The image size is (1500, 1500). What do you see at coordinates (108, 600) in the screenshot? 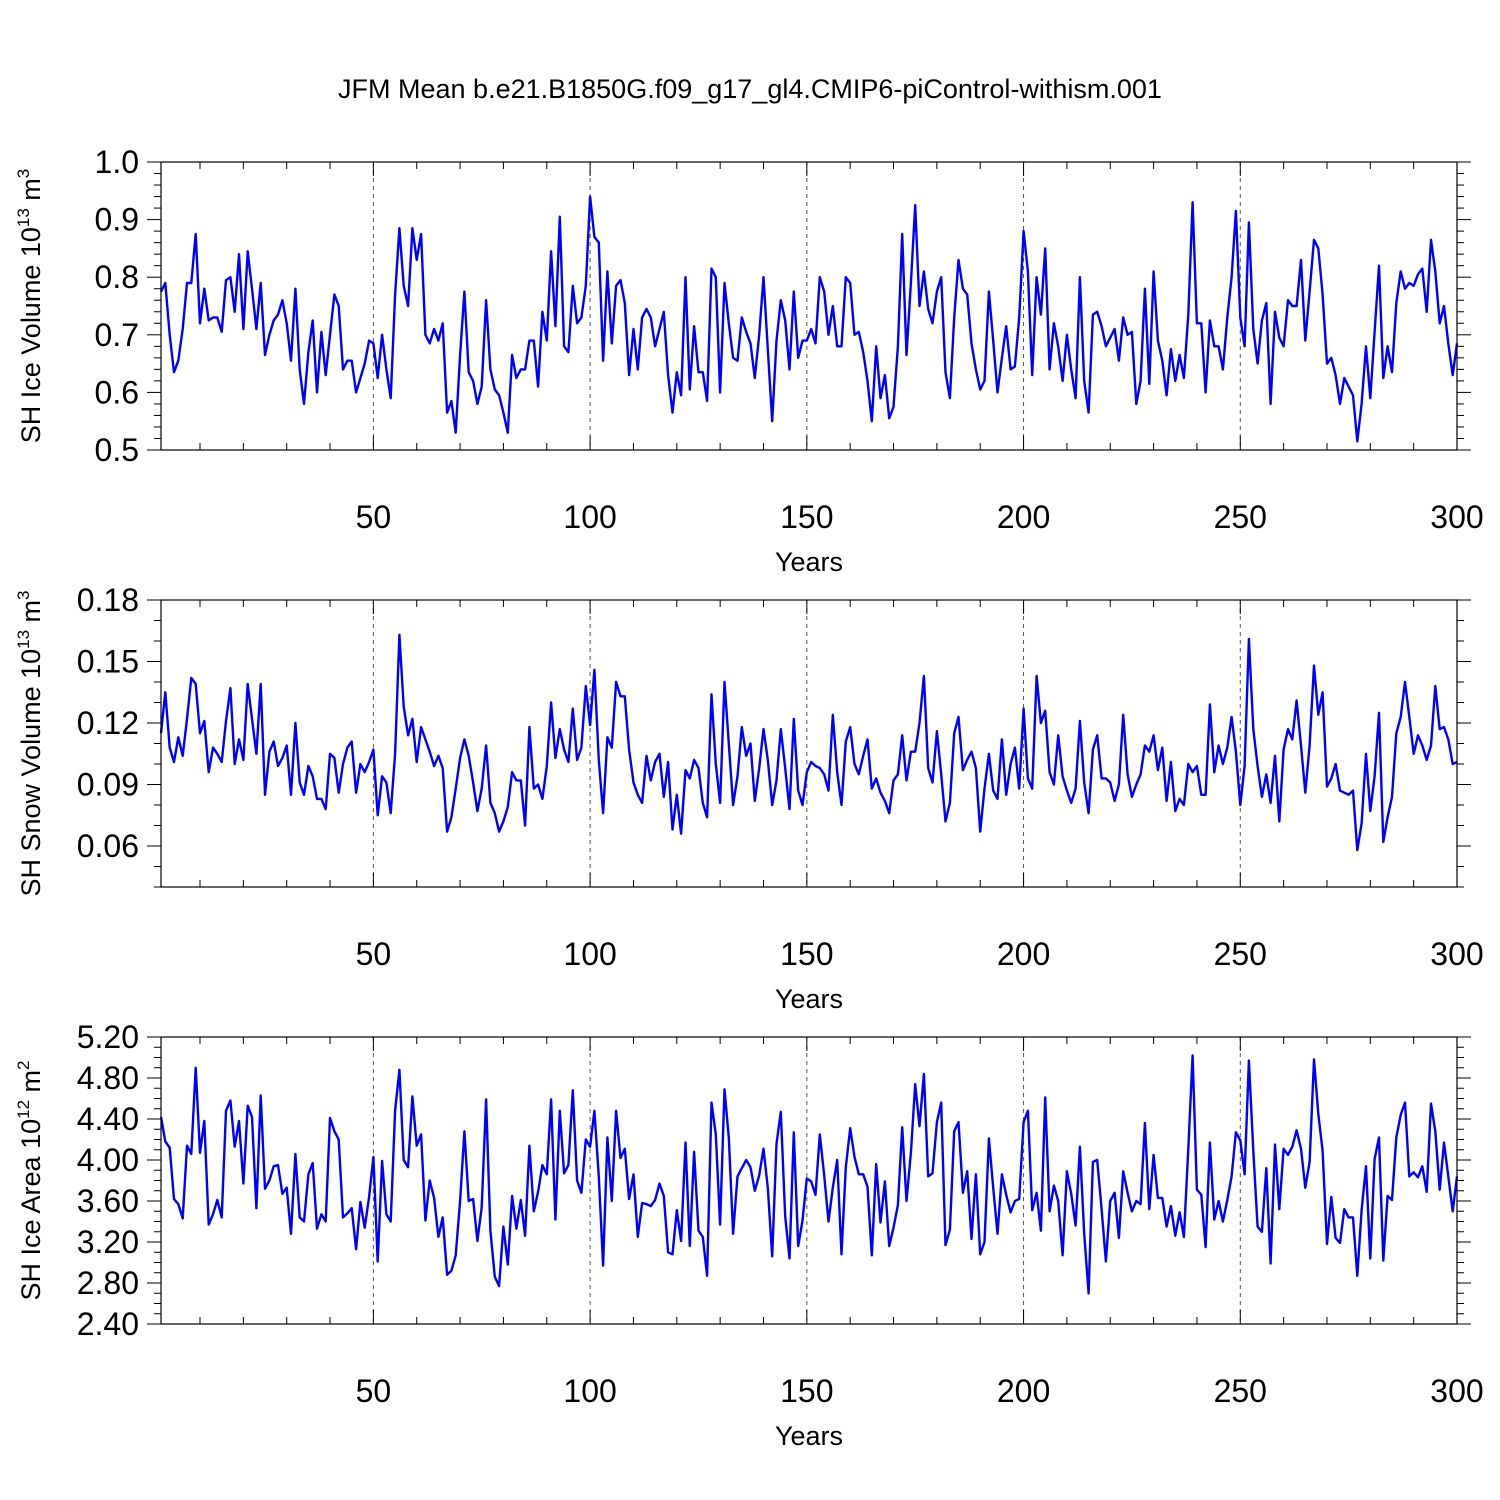
I see `y-tick-label: 0.18` at bounding box center [108, 600].